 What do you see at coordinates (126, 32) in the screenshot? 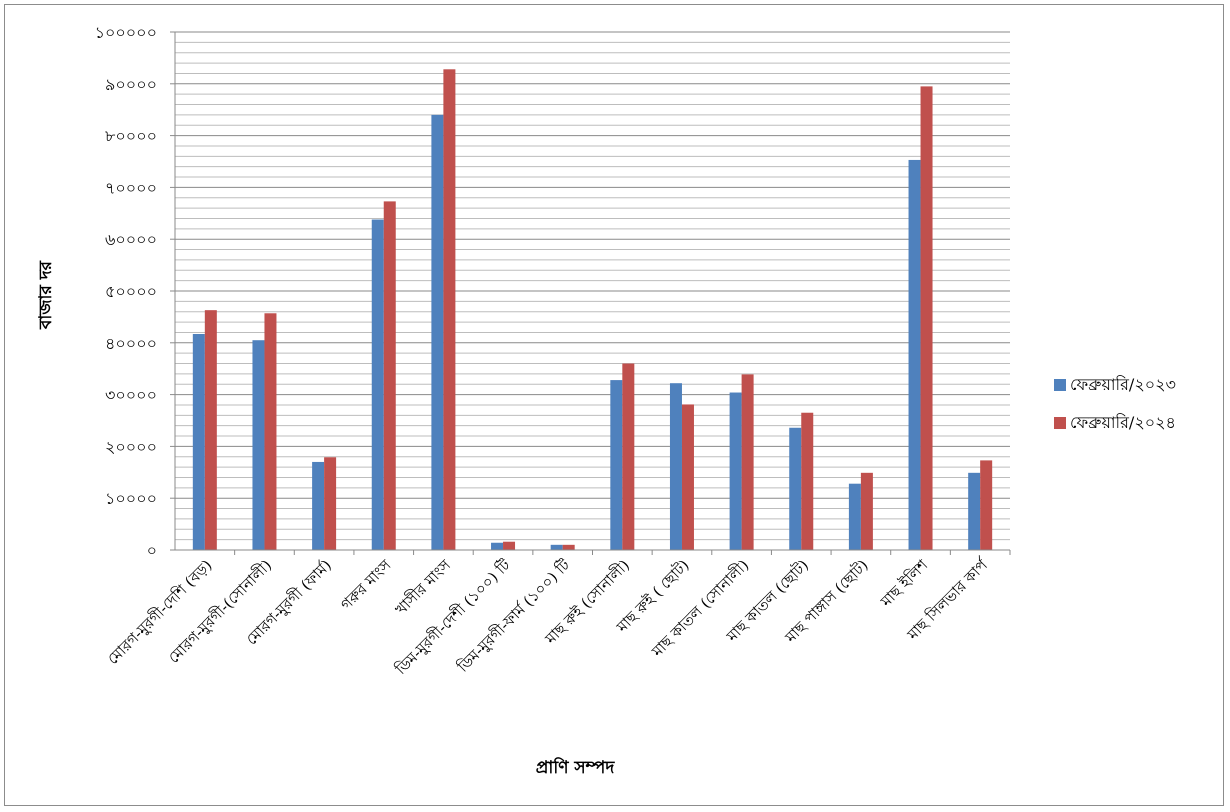
I see `y-tick-label: ১০০০০০` at bounding box center [126, 32].